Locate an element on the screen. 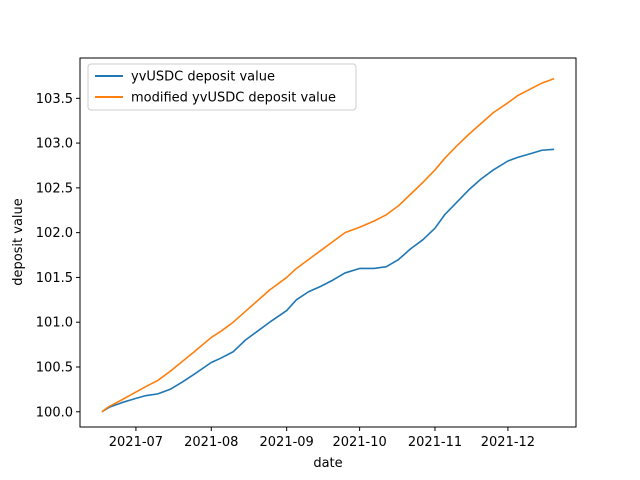 This screenshot has width=640, height=480. y-tick-label: 103.0 is located at coordinates (54, 144).